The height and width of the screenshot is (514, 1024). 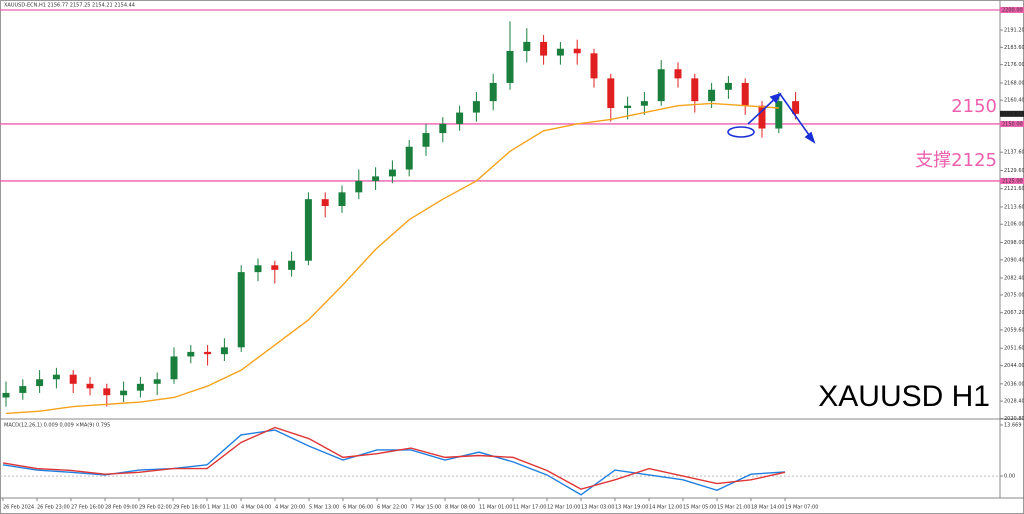 I want to click on x-tick-label: 28 Feb 09:00, so click(x=121, y=508).